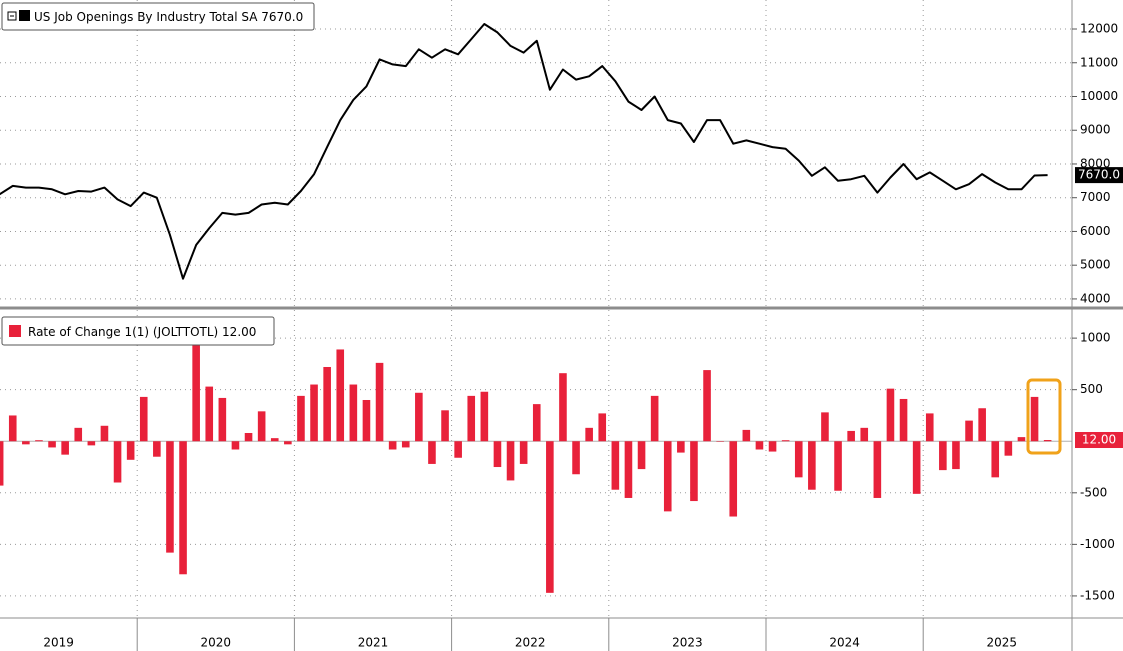 The height and width of the screenshot is (651, 1123). What do you see at coordinates (1044, 416) in the screenshot?
I see `highlight-box` at bounding box center [1044, 416].